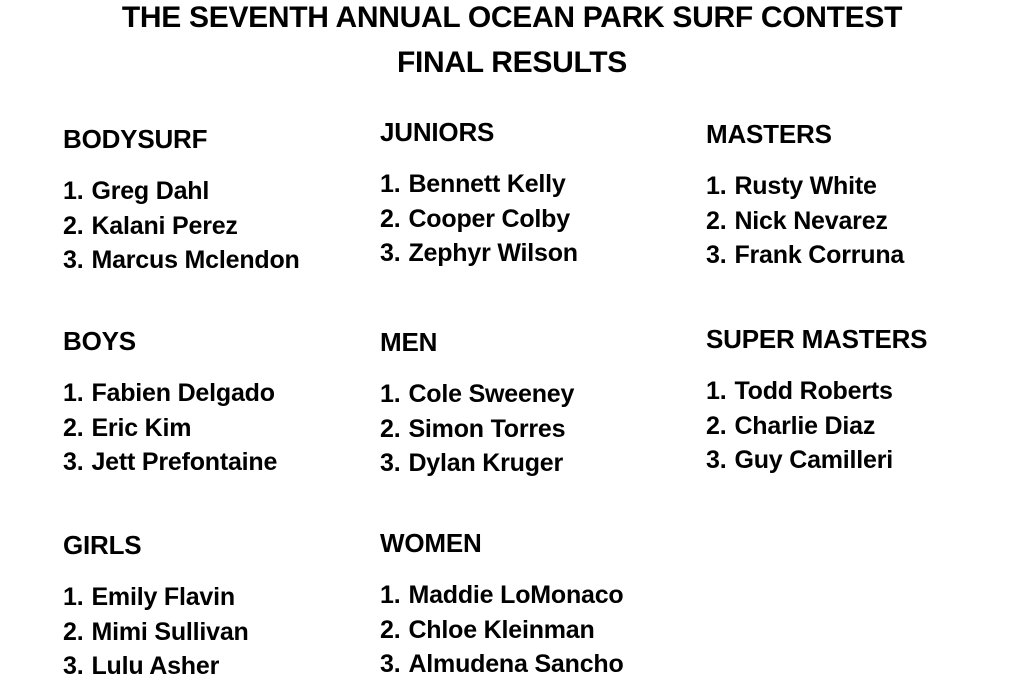  I want to click on result-entry: 2. Chloe Kleinman, so click(502, 630).